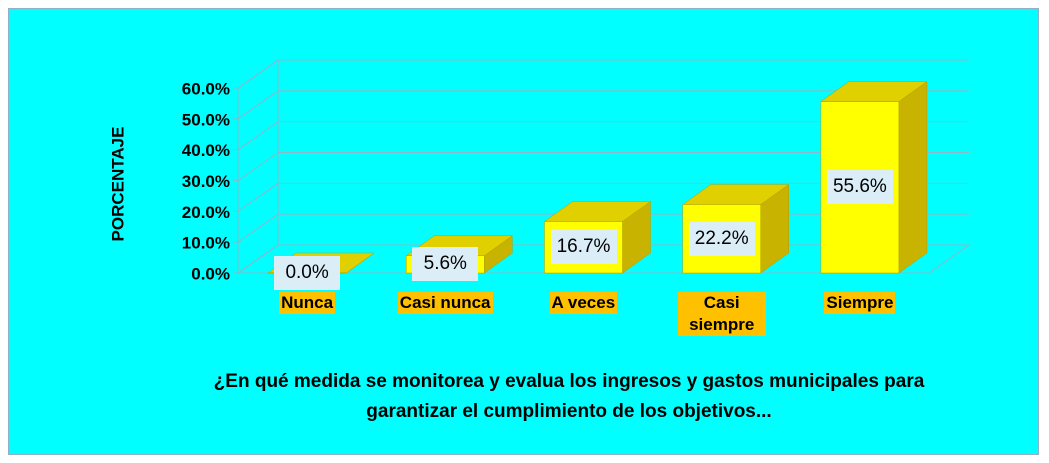 This screenshot has width=1049, height=463. What do you see at coordinates (859, 187) in the screenshot?
I see `data-label: 55.6%` at bounding box center [859, 187].